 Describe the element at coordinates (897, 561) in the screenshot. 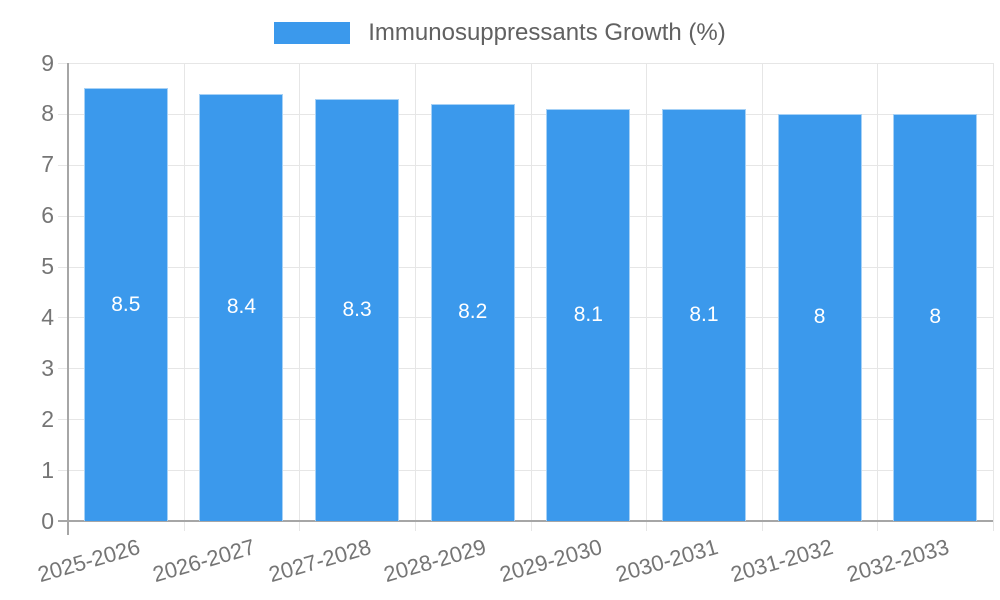

I see `x-tick-label: 2032-2033` at that location.